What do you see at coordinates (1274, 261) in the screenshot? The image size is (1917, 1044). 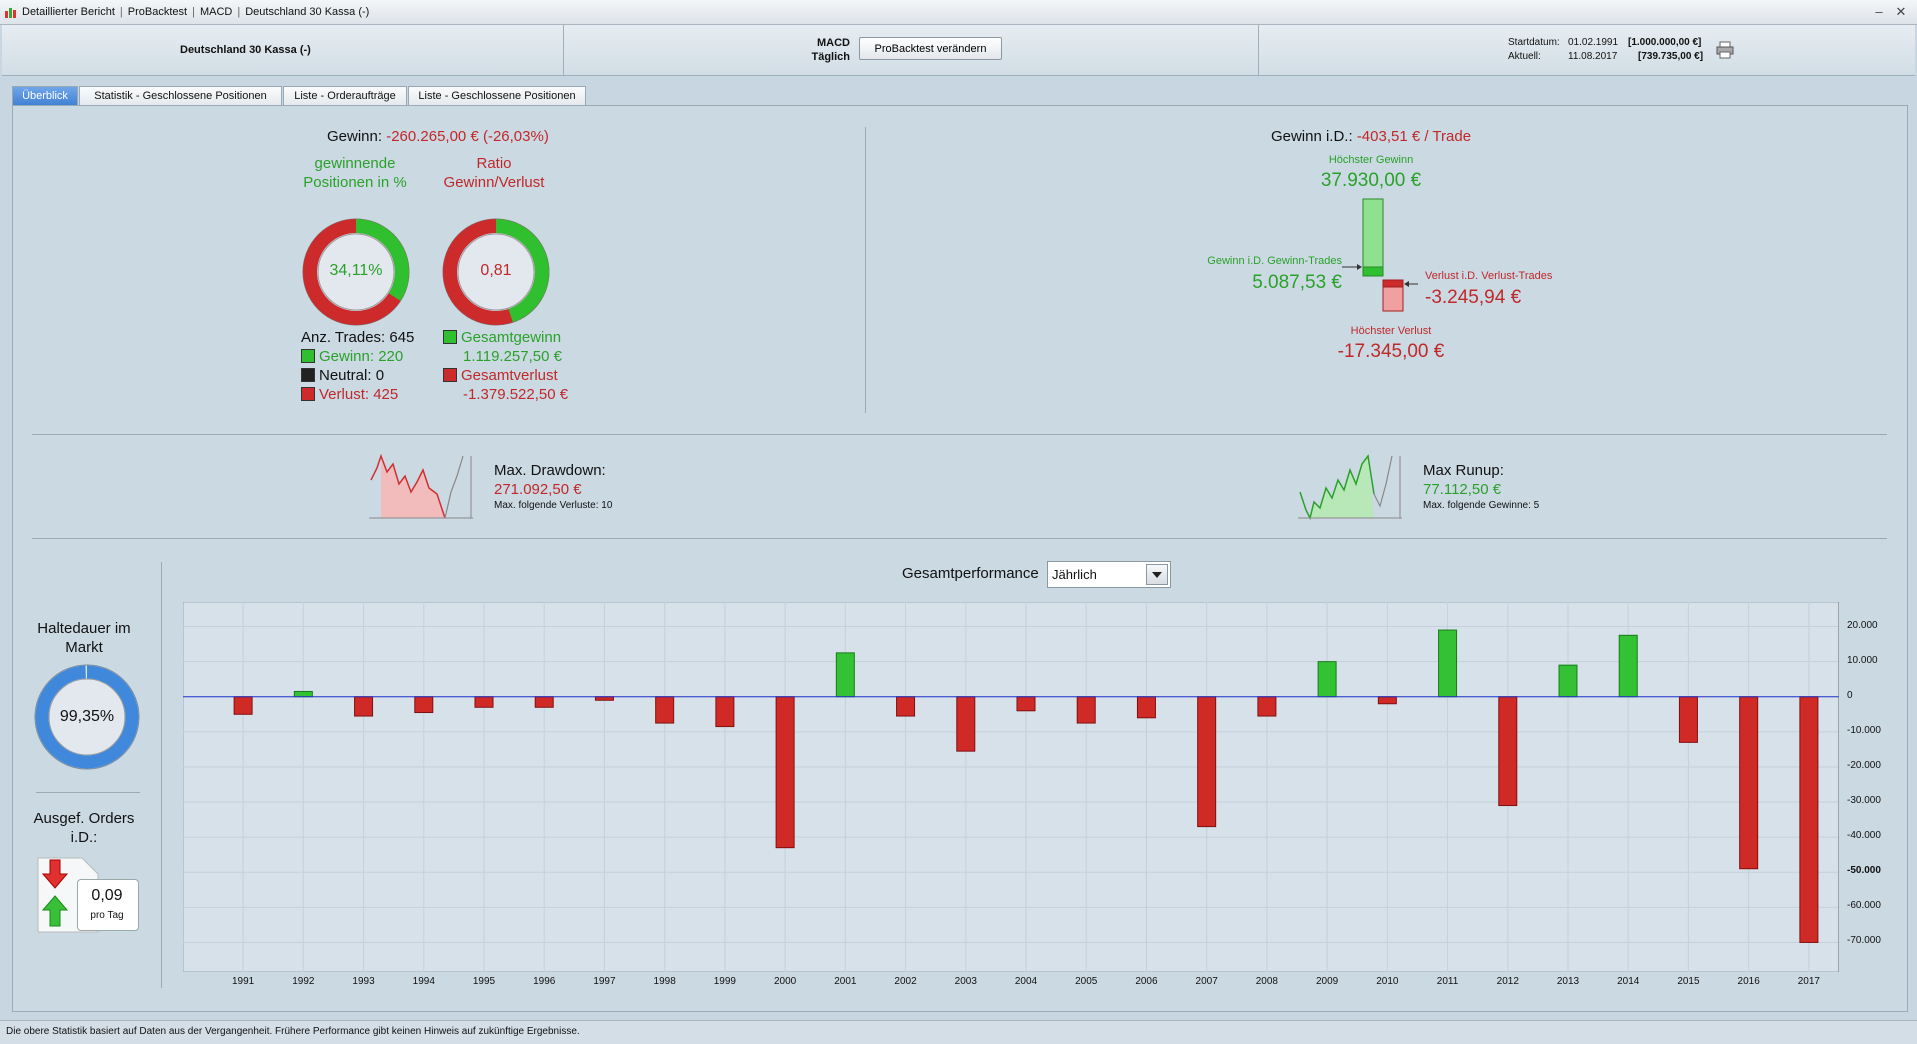 I see `avg-gain-label: Gewinn i.D. Gewinn-Trades` at bounding box center [1274, 261].